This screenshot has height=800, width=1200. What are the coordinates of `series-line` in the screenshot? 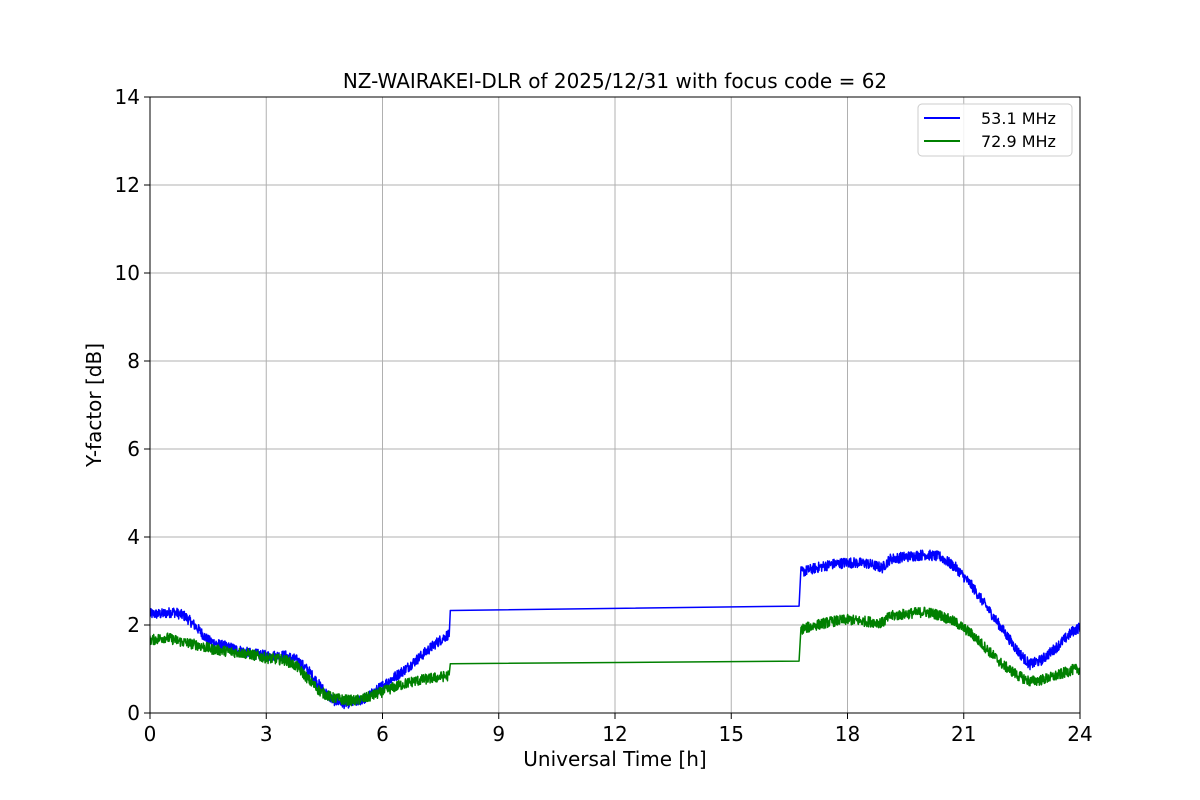 It's located at (615, 656).